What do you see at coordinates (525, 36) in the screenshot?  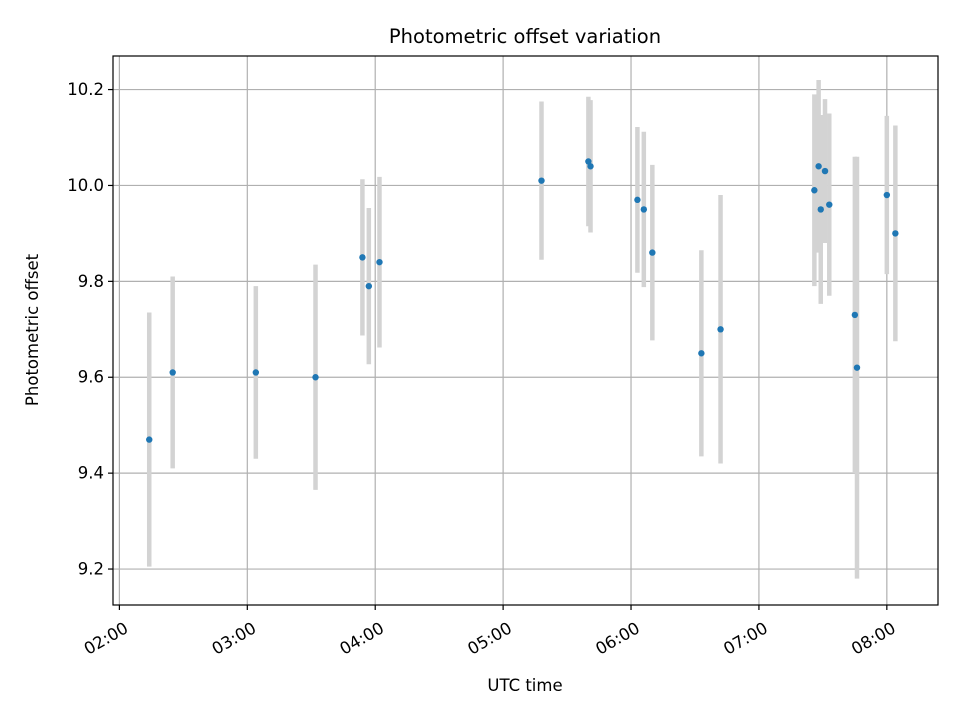 I see `chart-title: Photometric offset variation` at bounding box center [525, 36].